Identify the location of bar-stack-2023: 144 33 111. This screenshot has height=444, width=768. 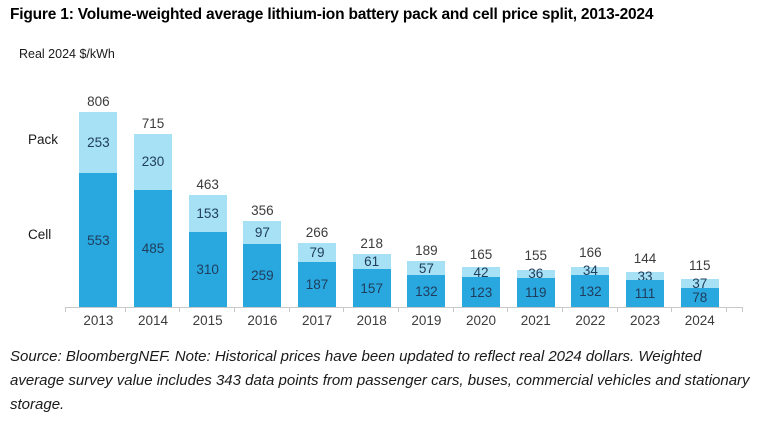
(645, 279).